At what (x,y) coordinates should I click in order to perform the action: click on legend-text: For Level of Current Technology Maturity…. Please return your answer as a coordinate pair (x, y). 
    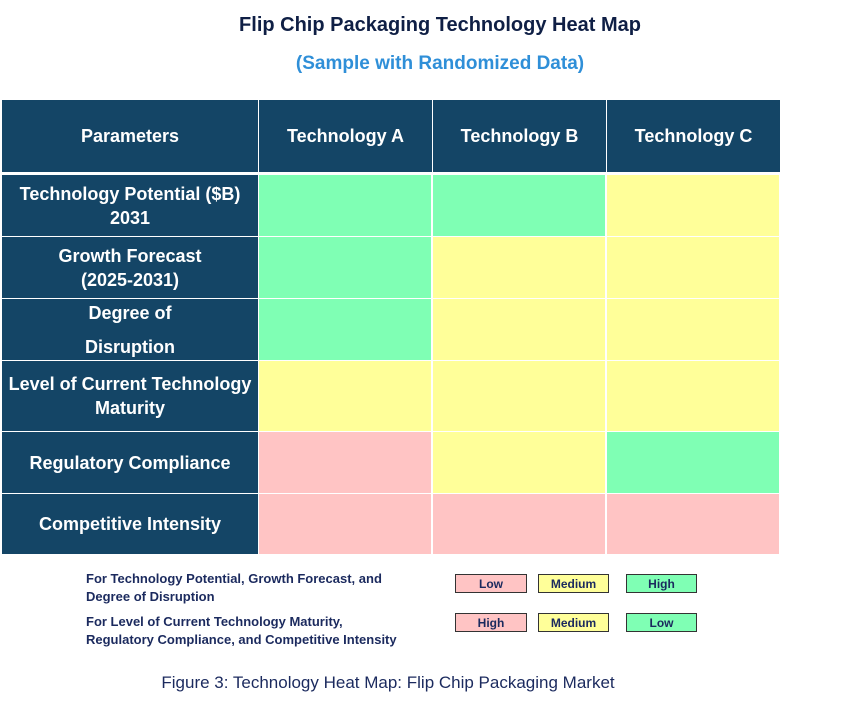
    Looking at the image, I should click on (241, 630).